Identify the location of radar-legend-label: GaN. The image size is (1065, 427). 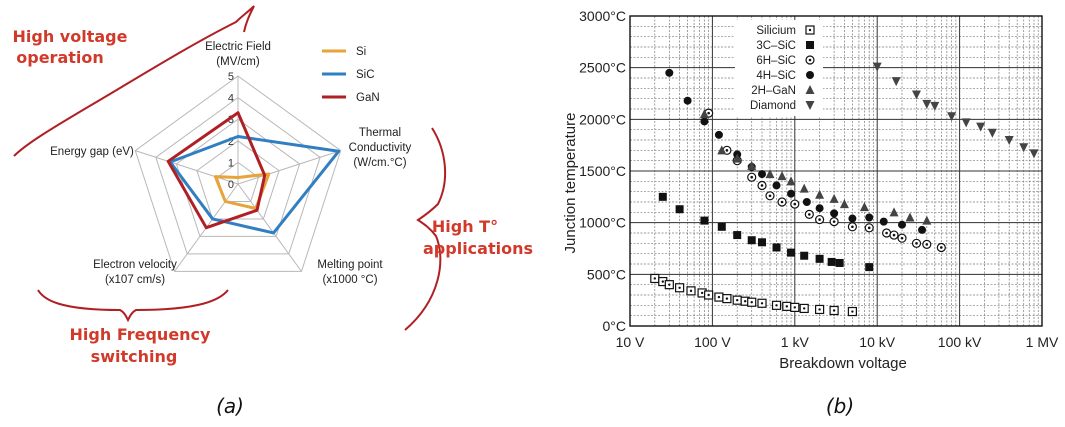
(368, 98).